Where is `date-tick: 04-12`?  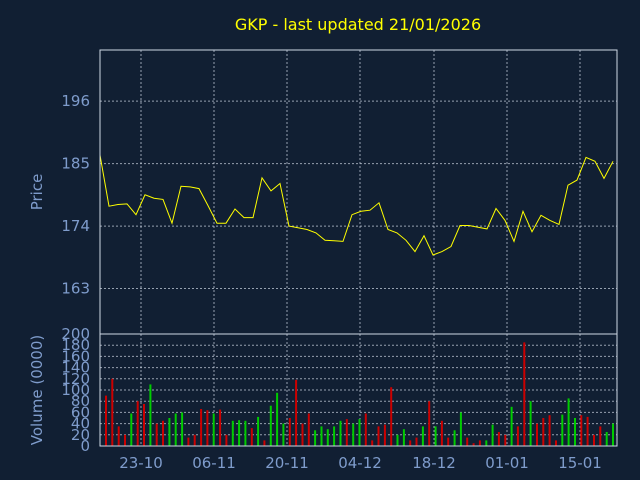
date-tick: 04-12 is located at coordinates (360, 463).